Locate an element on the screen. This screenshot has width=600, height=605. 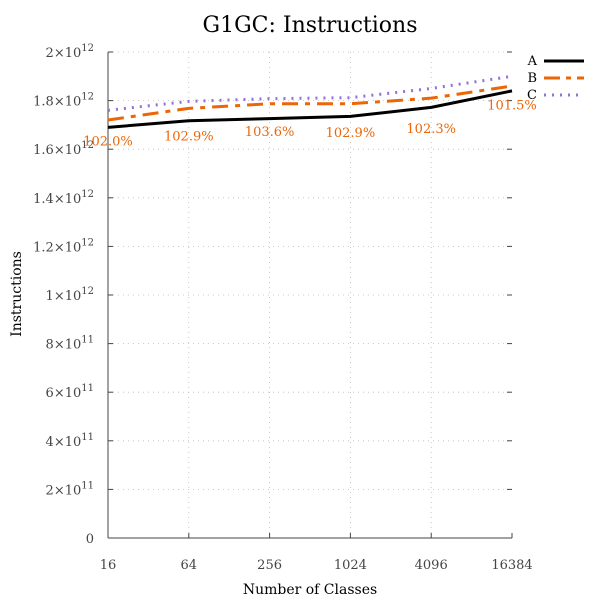
x-tick-label: 4096 is located at coordinates (431, 565).